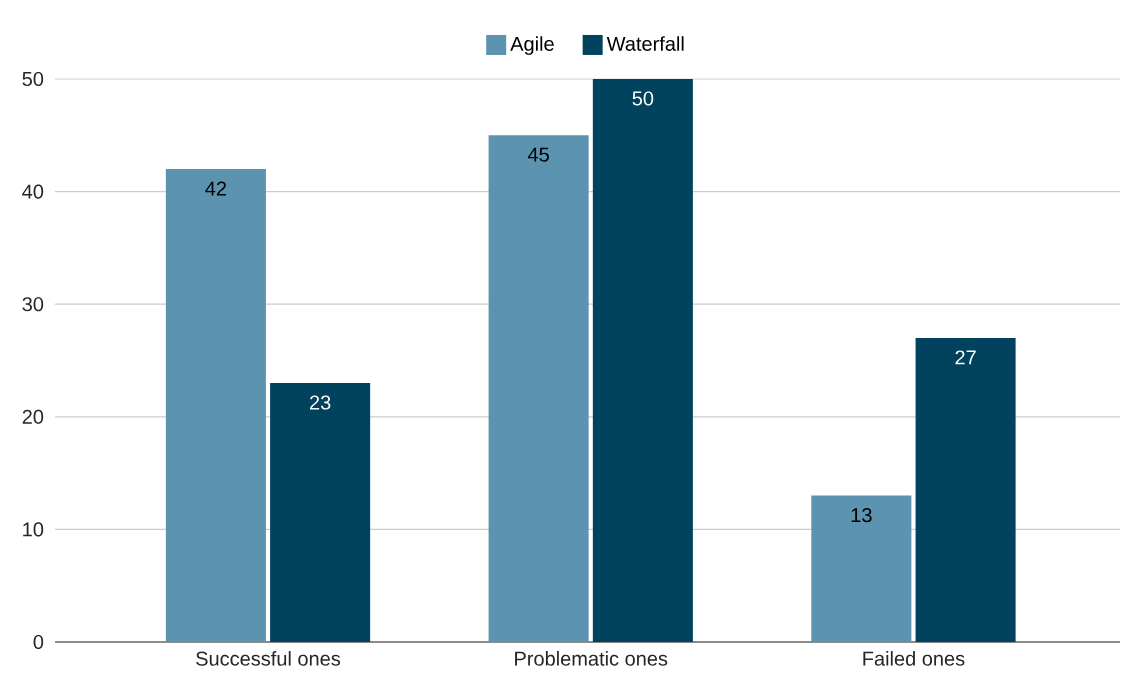  I want to click on data-label: 27, so click(965, 357).